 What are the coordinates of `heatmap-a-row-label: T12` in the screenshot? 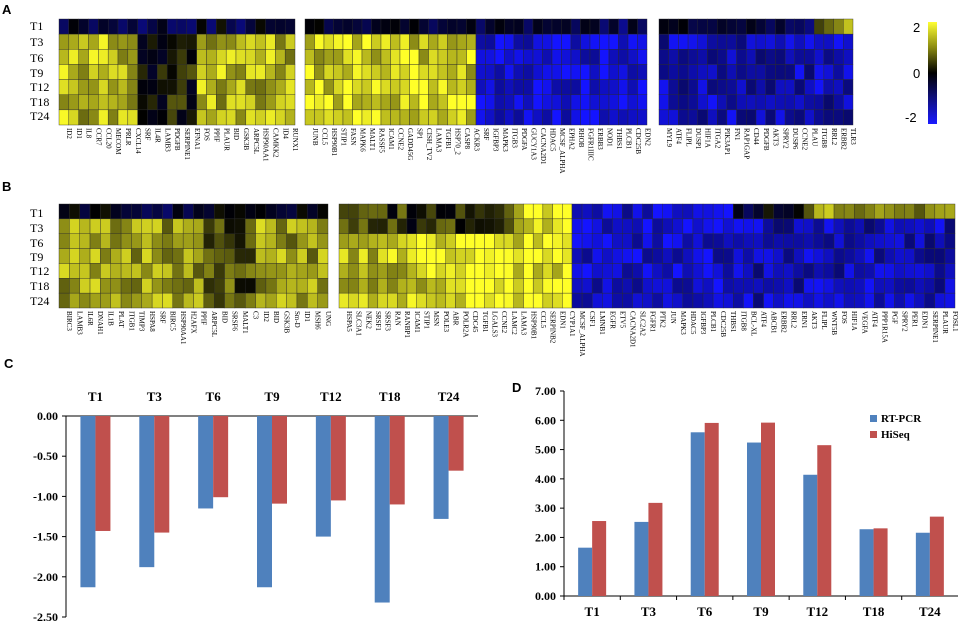 It's located at (40, 87).